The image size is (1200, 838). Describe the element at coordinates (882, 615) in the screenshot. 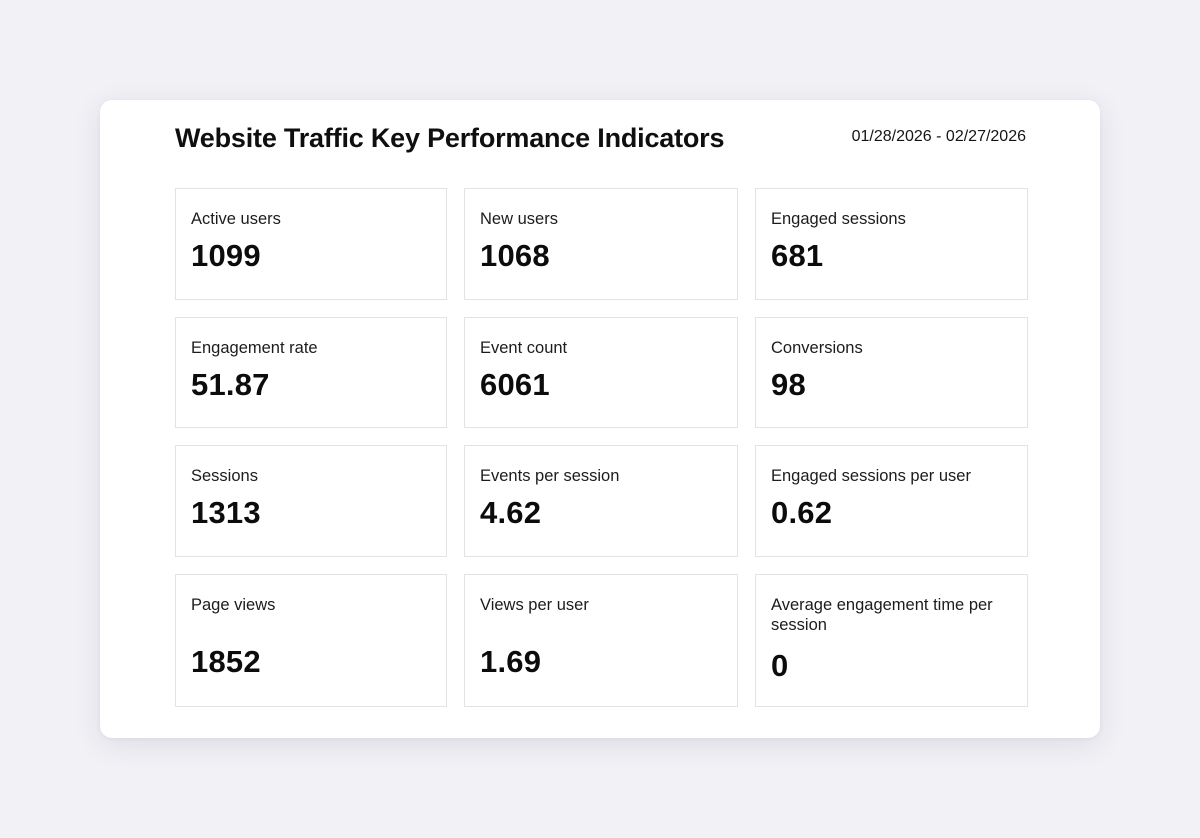

I see `kpi-label: Average engagement time per session` at that location.